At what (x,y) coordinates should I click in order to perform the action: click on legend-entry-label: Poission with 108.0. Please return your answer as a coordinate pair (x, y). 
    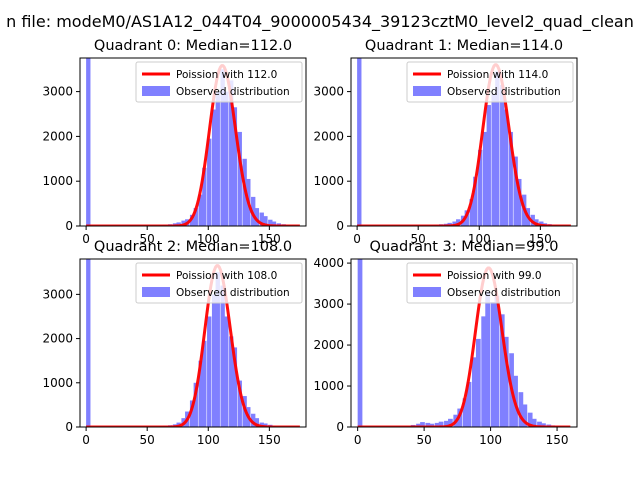
    Looking at the image, I should click on (226, 276).